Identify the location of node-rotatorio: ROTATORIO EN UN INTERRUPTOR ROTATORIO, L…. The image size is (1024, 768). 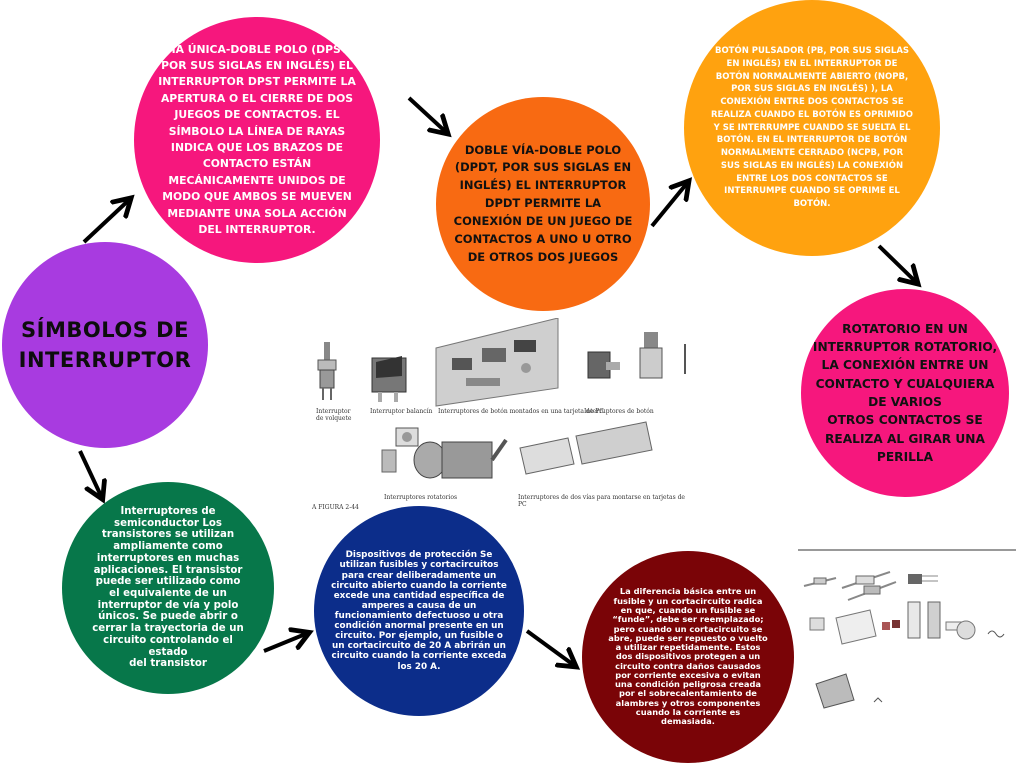
(905, 393).